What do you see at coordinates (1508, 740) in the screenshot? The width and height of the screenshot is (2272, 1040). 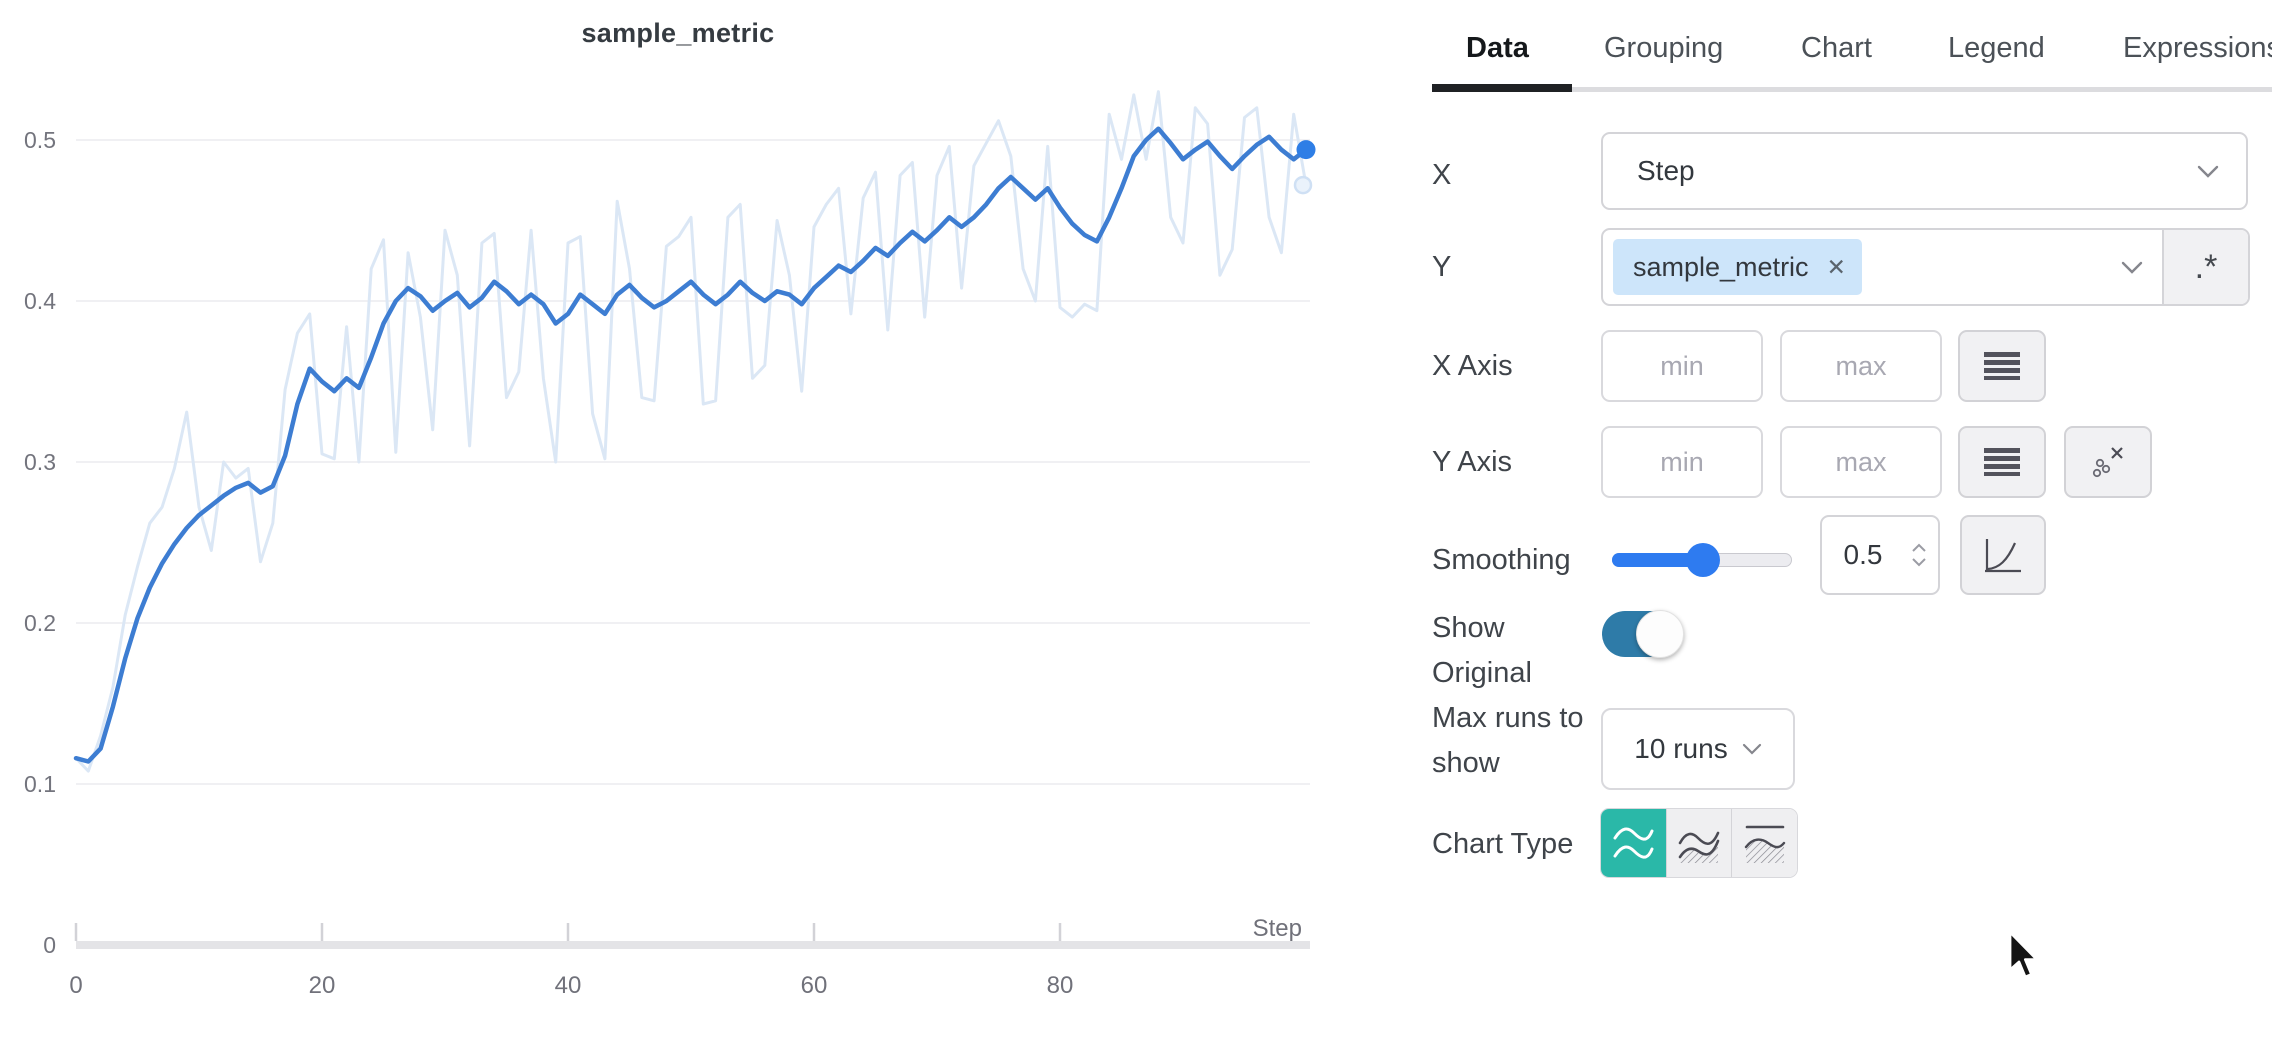 I see `max-runs-label: Max runs to show` at bounding box center [1508, 740].